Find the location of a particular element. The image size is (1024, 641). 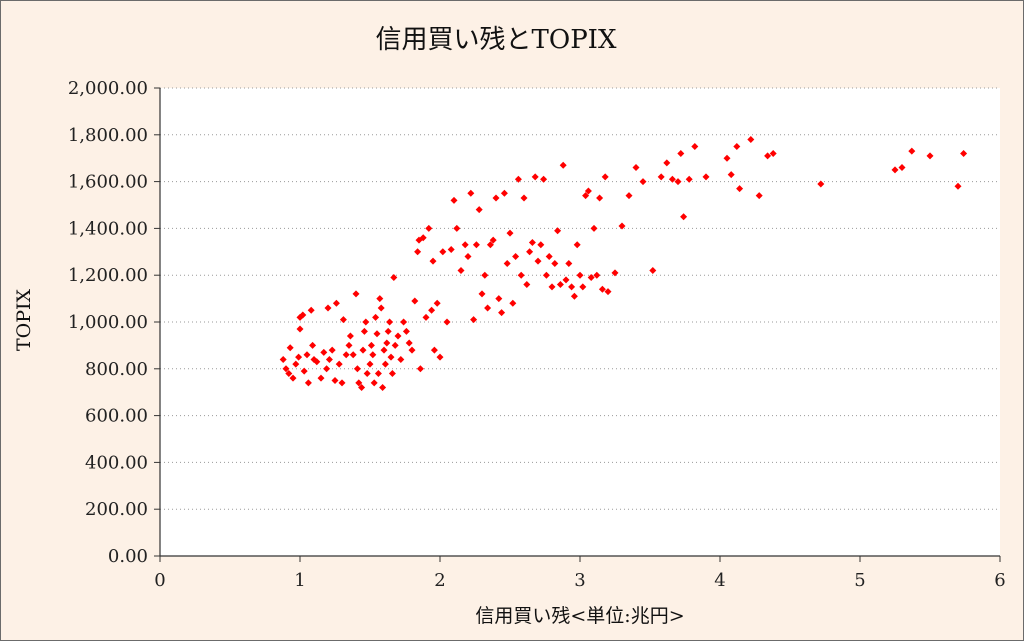

y-axis-label: TOPIX is located at coordinates (24, 320).